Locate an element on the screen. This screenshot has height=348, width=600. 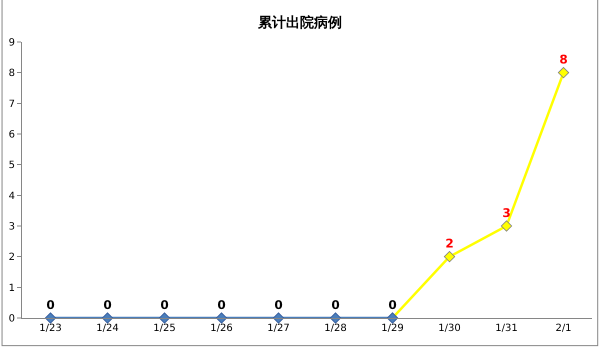
x-tick-label: 1/31 is located at coordinates (506, 328).